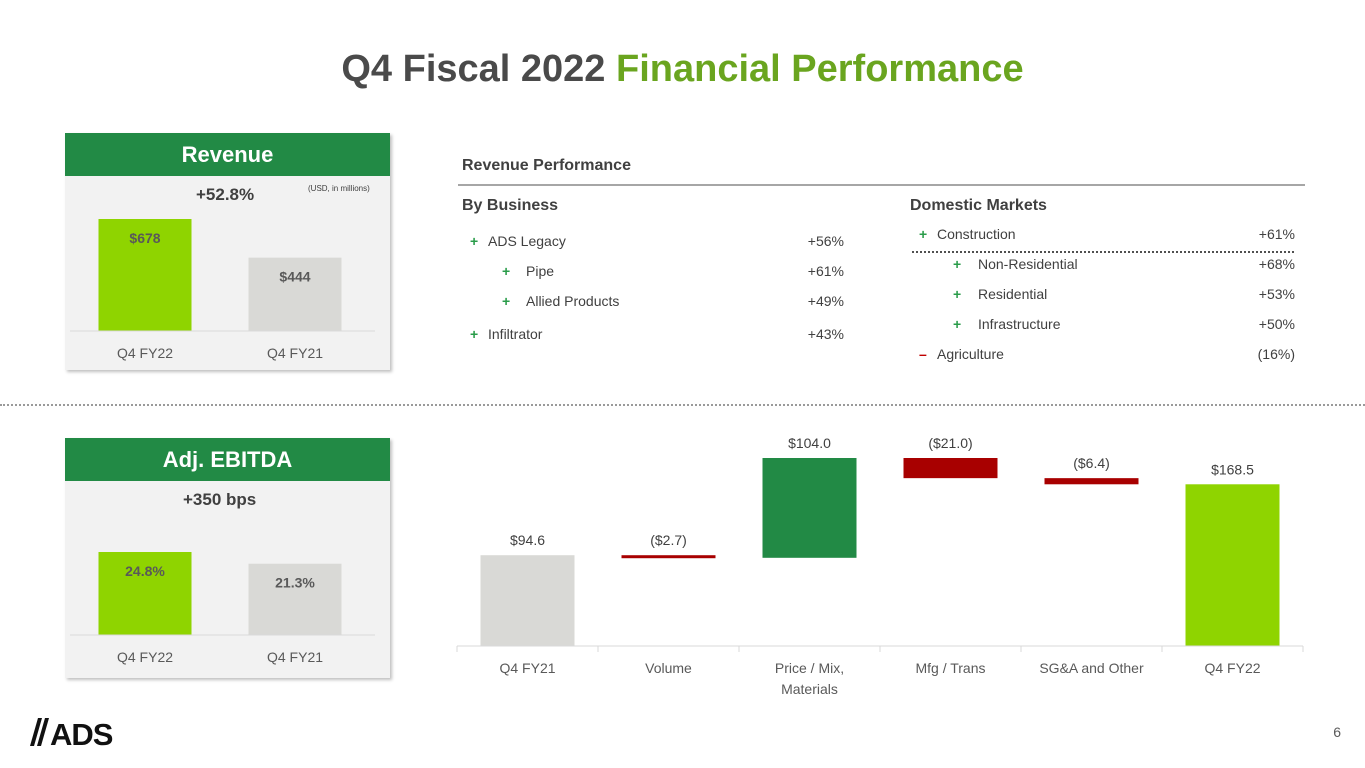  I want to click on row-value: (16%), so click(1276, 354).